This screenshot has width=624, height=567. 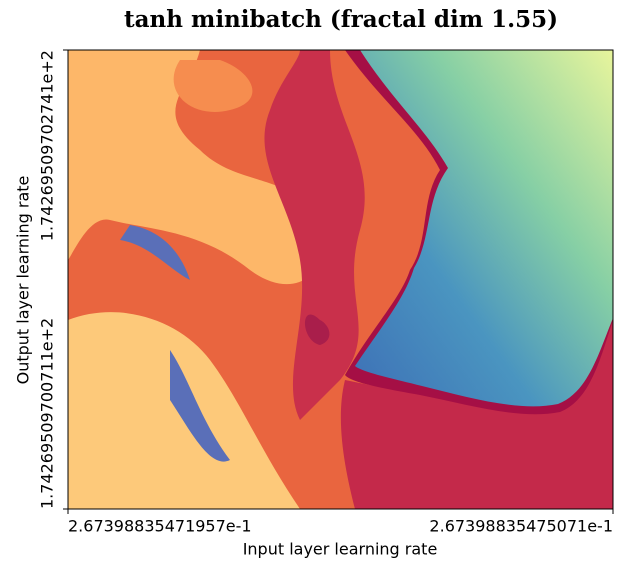 What do you see at coordinates (47, 413) in the screenshot?
I see `y-tick-label: 1.74269509700711e+2` at bounding box center [47, 413].